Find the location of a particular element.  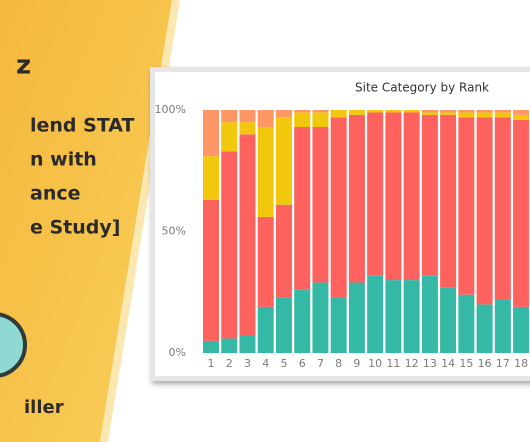

y-tick-label: 100% is located at coordinates (170, 109).